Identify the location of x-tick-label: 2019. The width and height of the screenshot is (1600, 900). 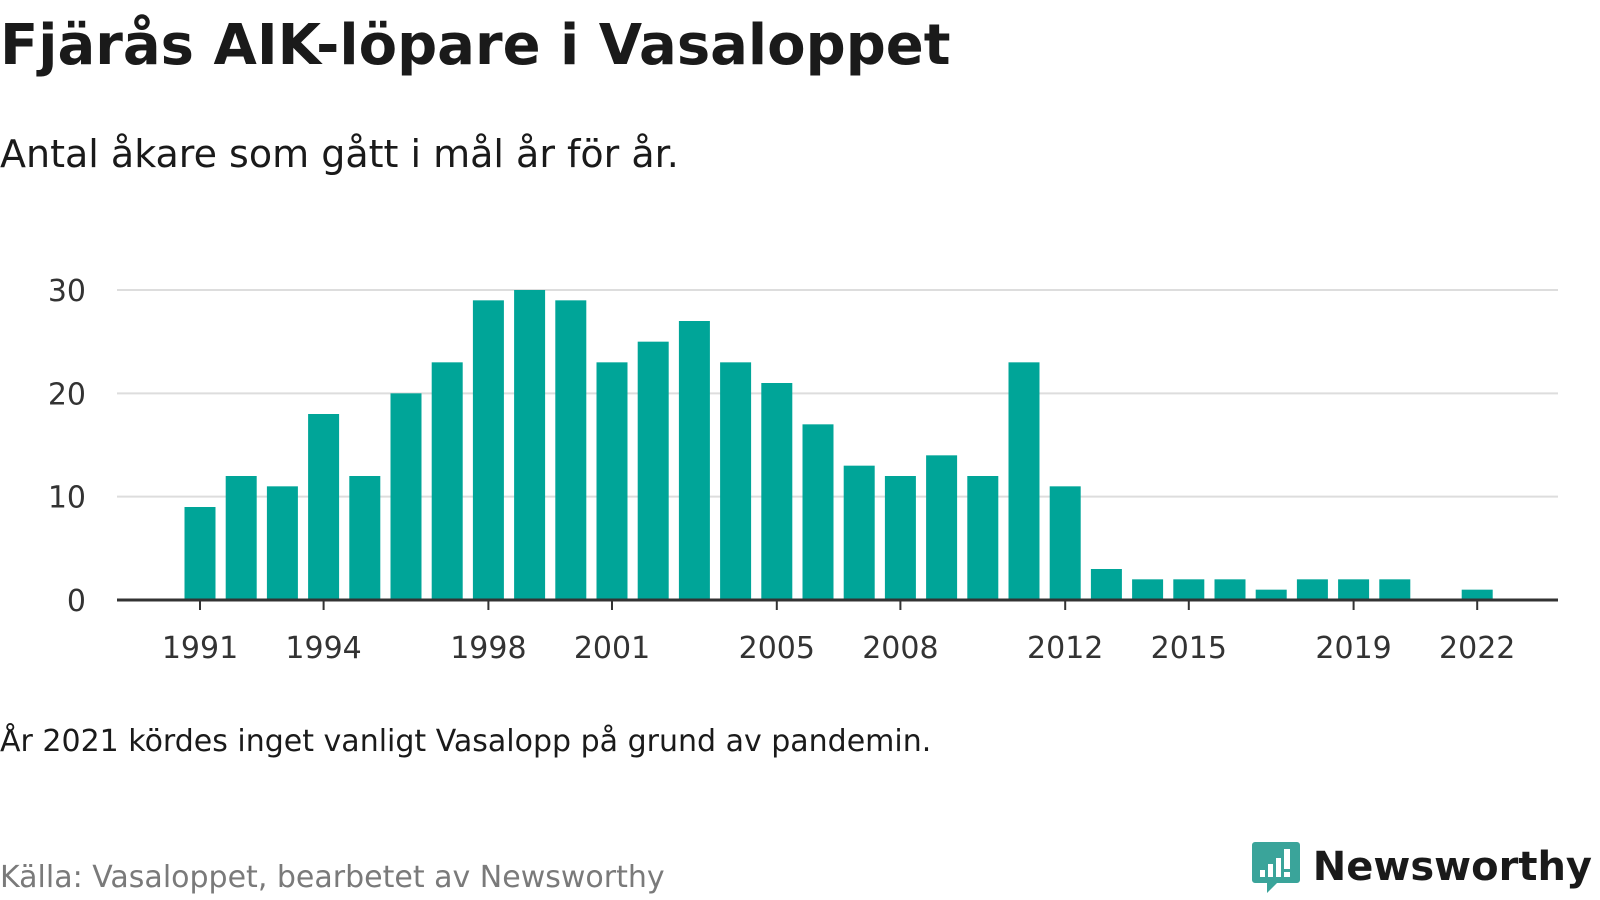
(1353, 648).